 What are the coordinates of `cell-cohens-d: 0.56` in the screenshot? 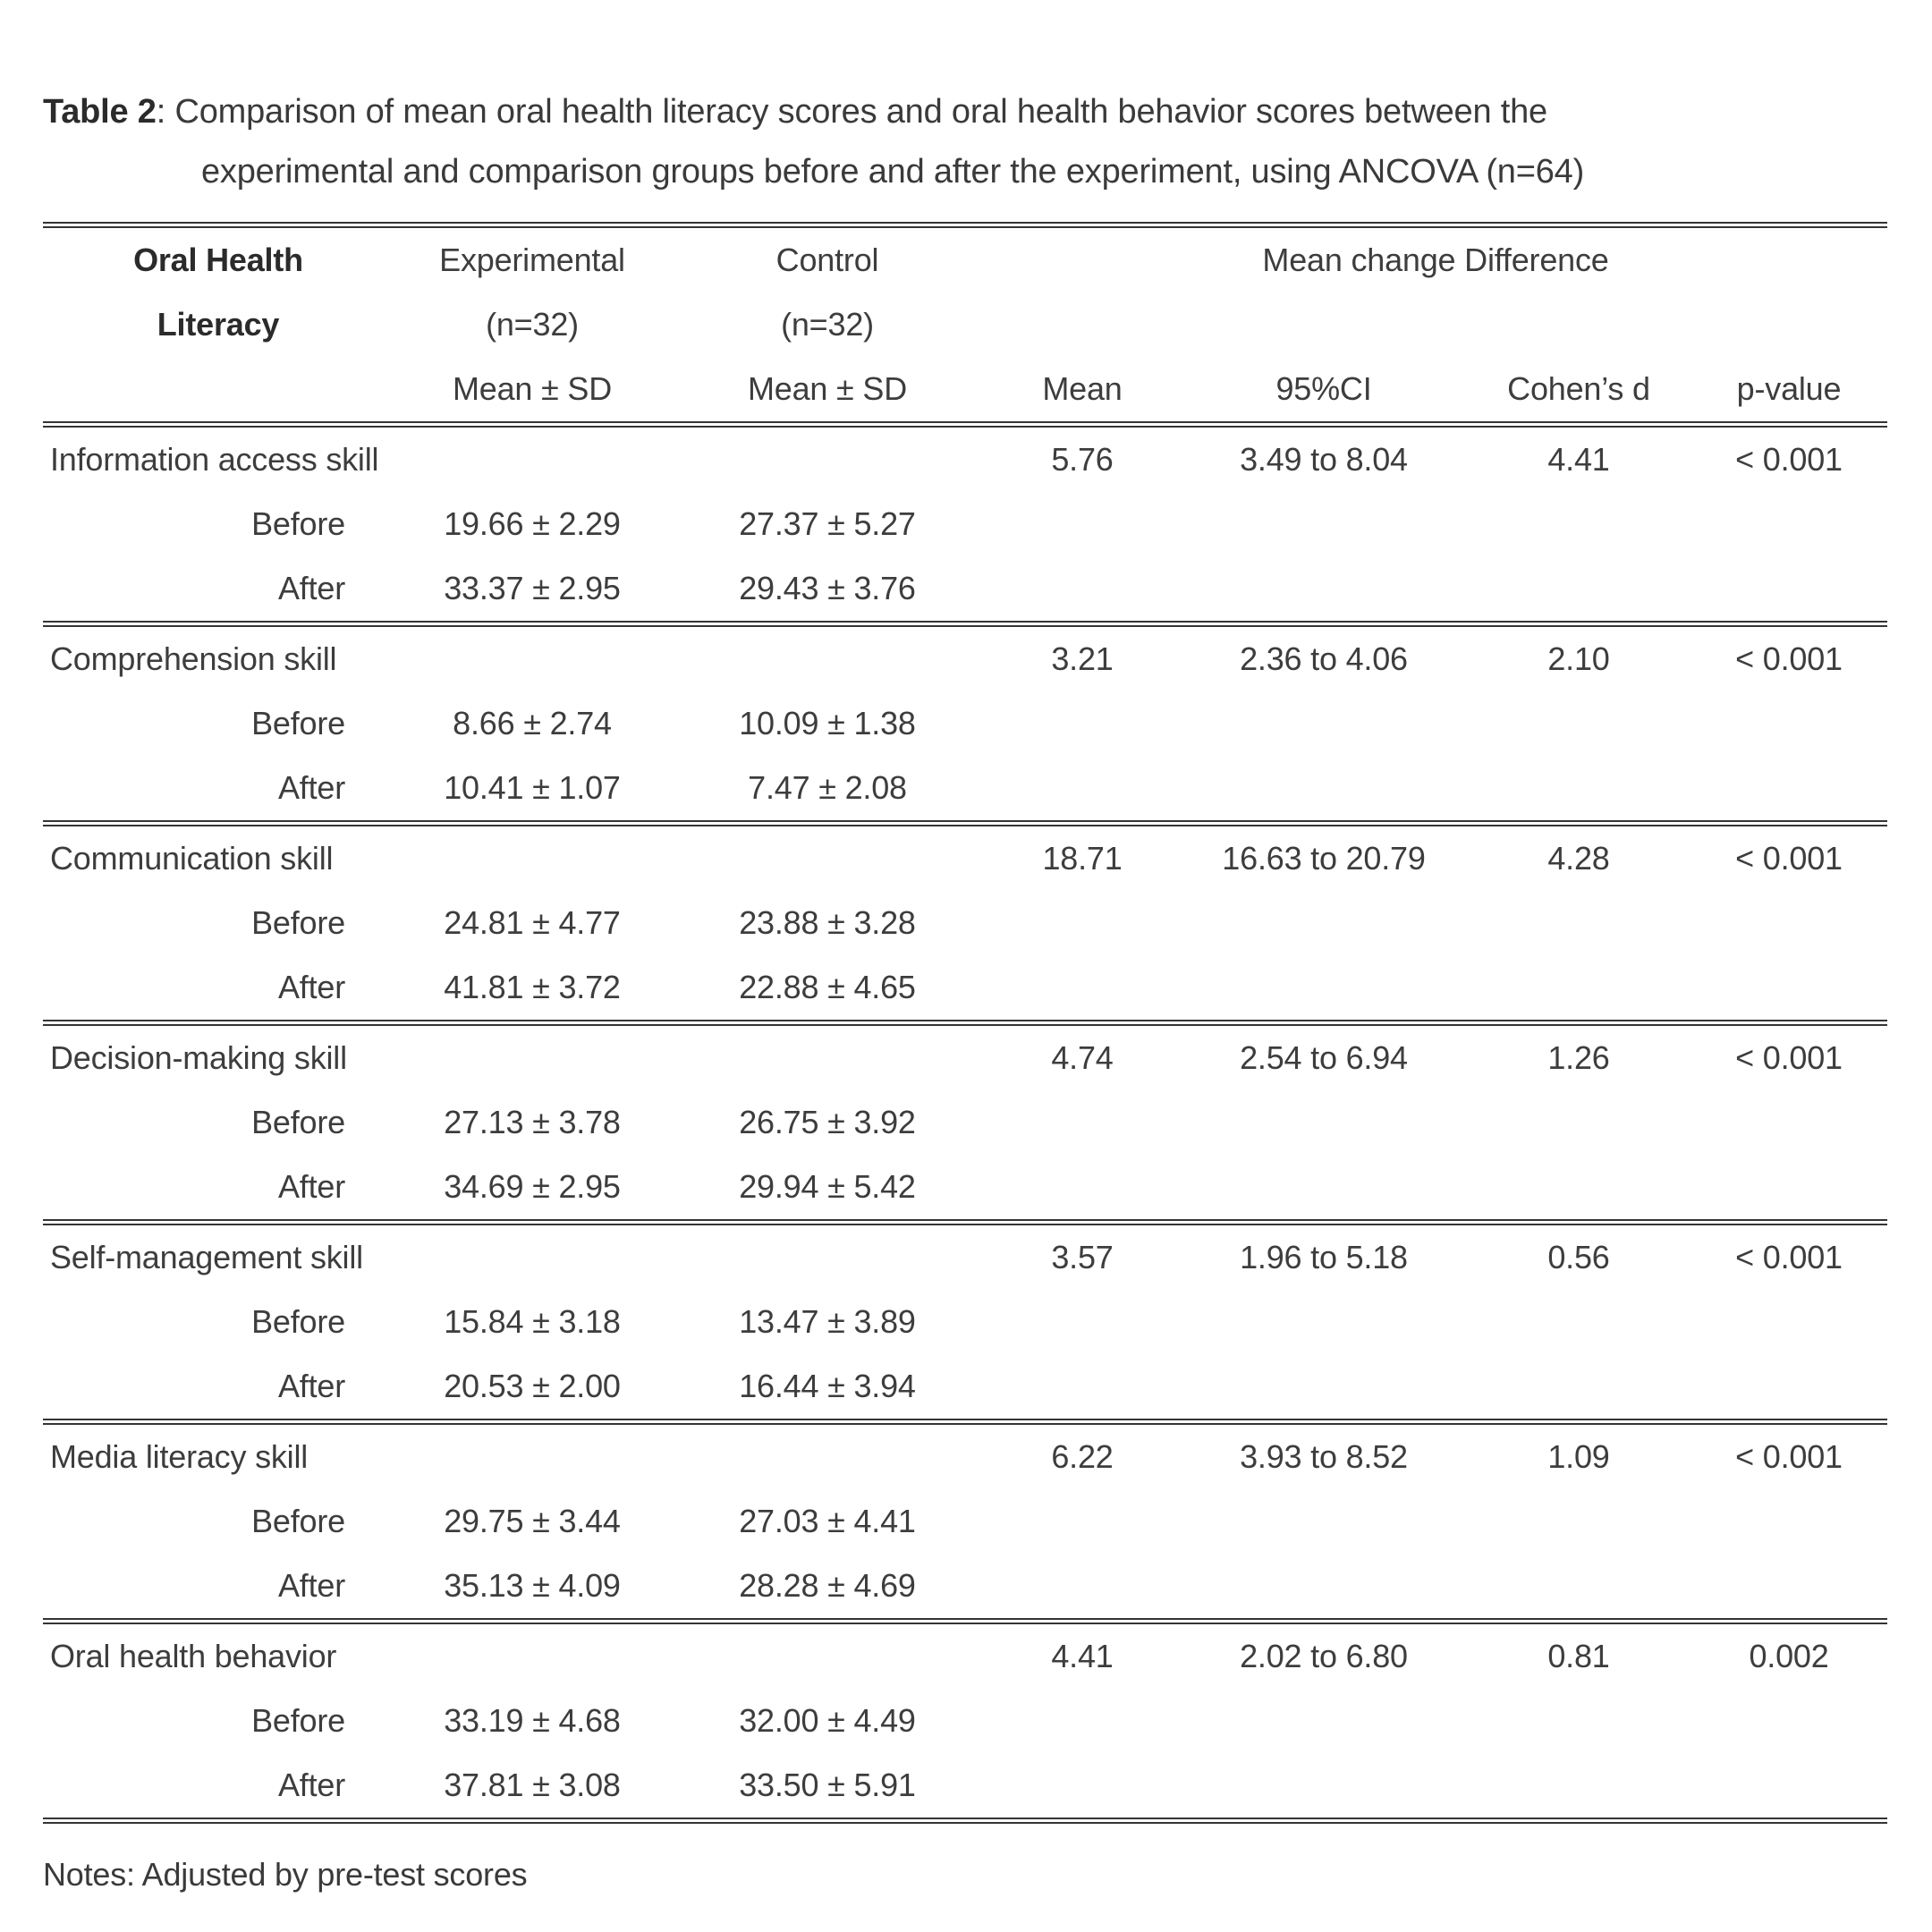 It's located at (1578, 1257).